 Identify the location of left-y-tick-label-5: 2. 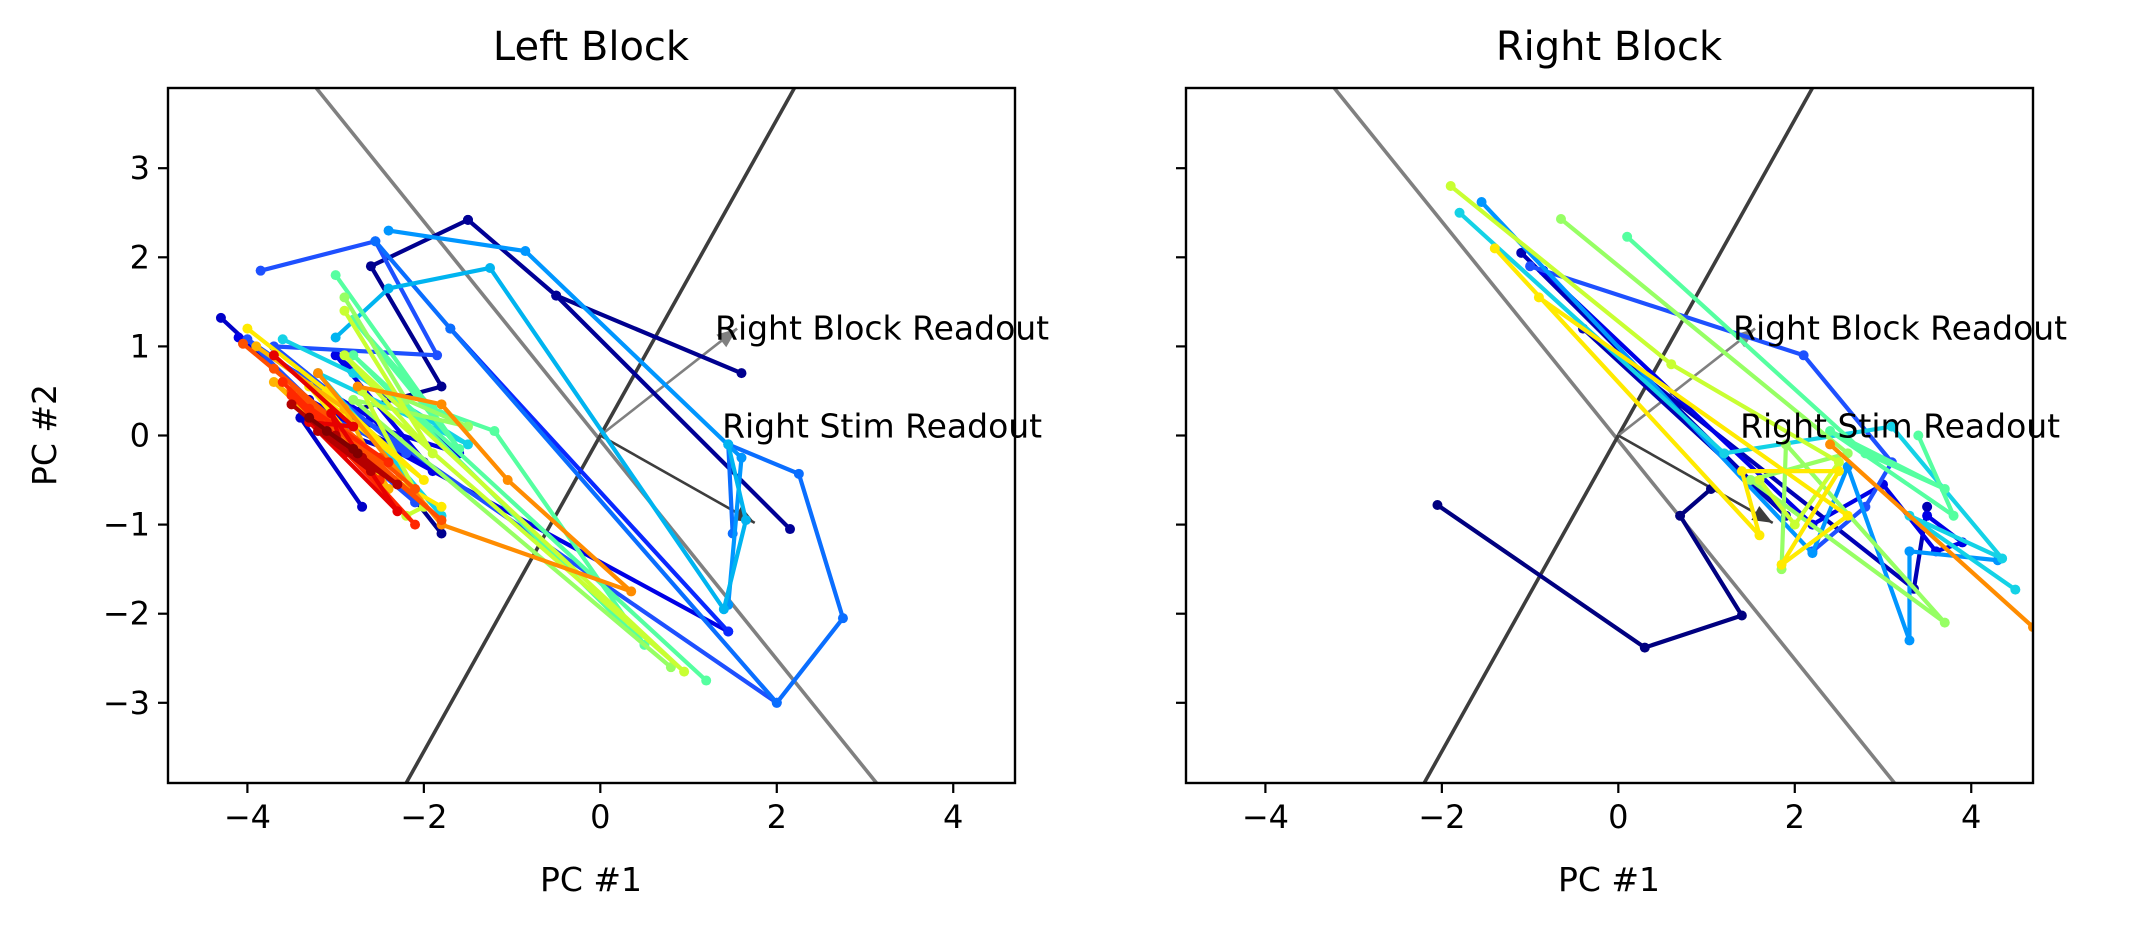
(140, 257).